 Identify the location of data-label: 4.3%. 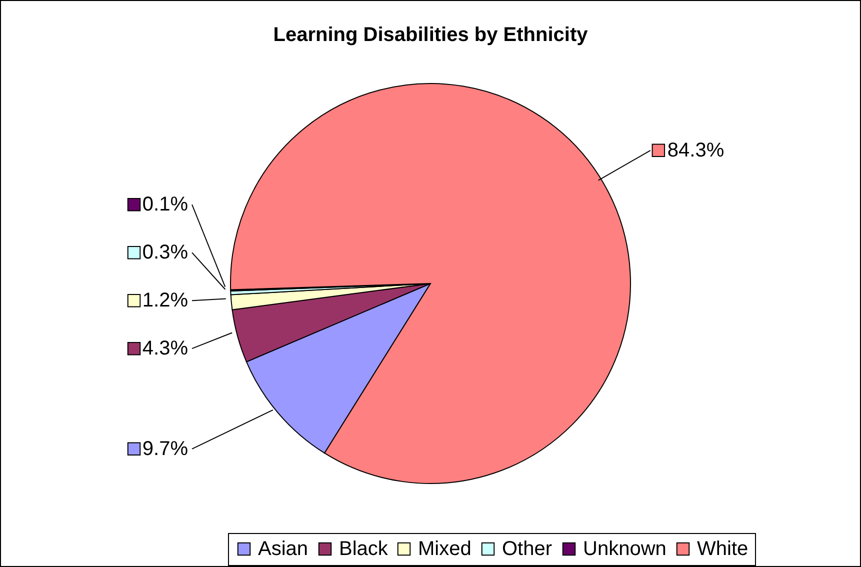
(165, 349).